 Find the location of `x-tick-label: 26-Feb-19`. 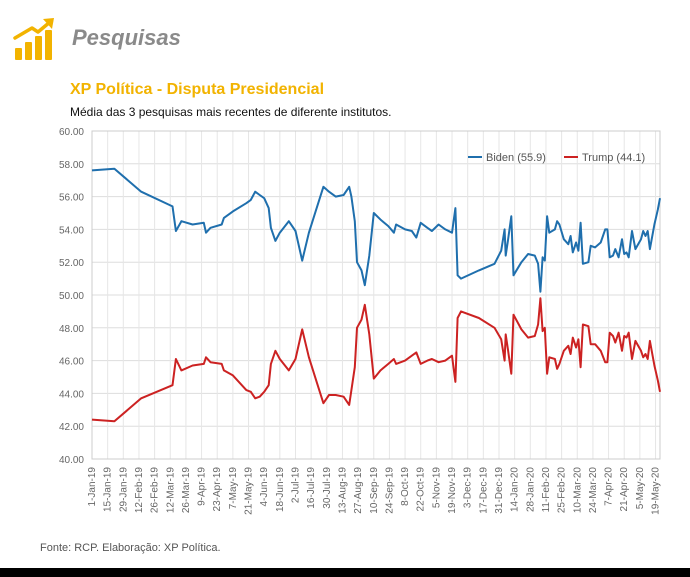

x-tick-label: 26-Feb-19 is located at coordinates (155, 490).